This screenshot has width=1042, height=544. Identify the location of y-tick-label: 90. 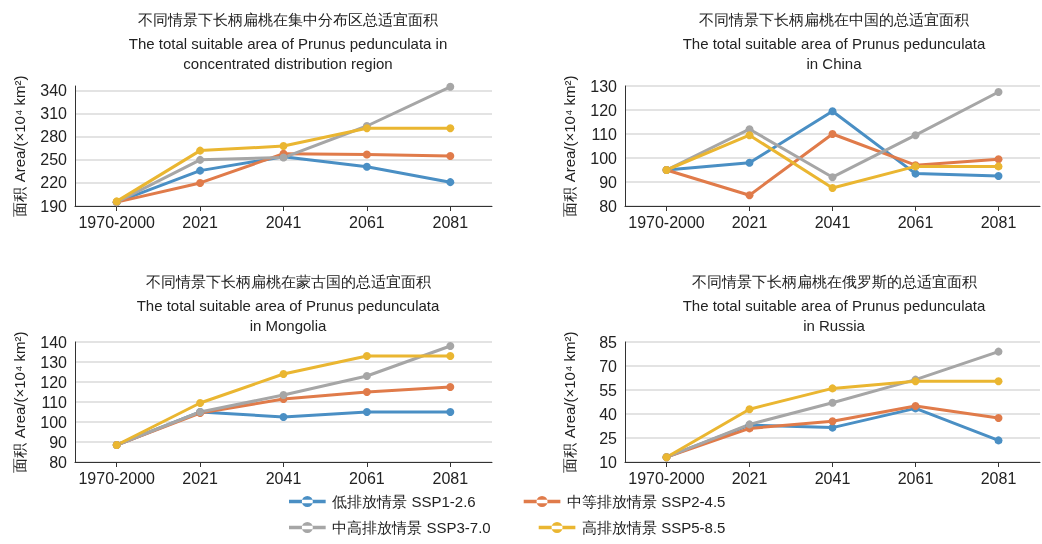
(58, 442).